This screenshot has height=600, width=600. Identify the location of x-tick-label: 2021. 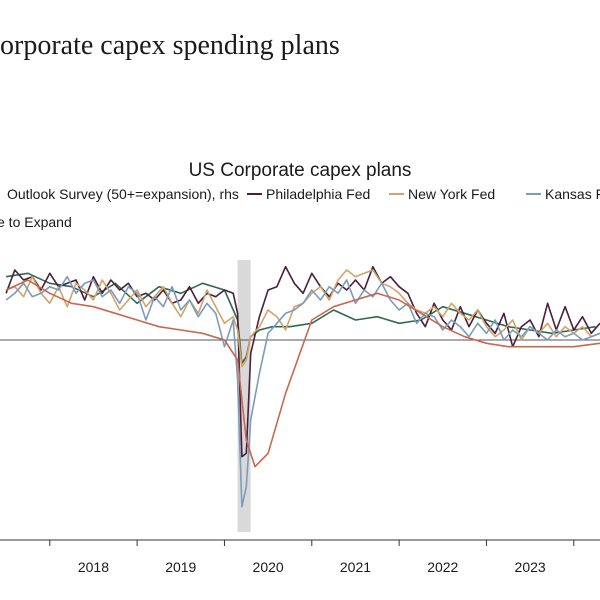
(355, 567).